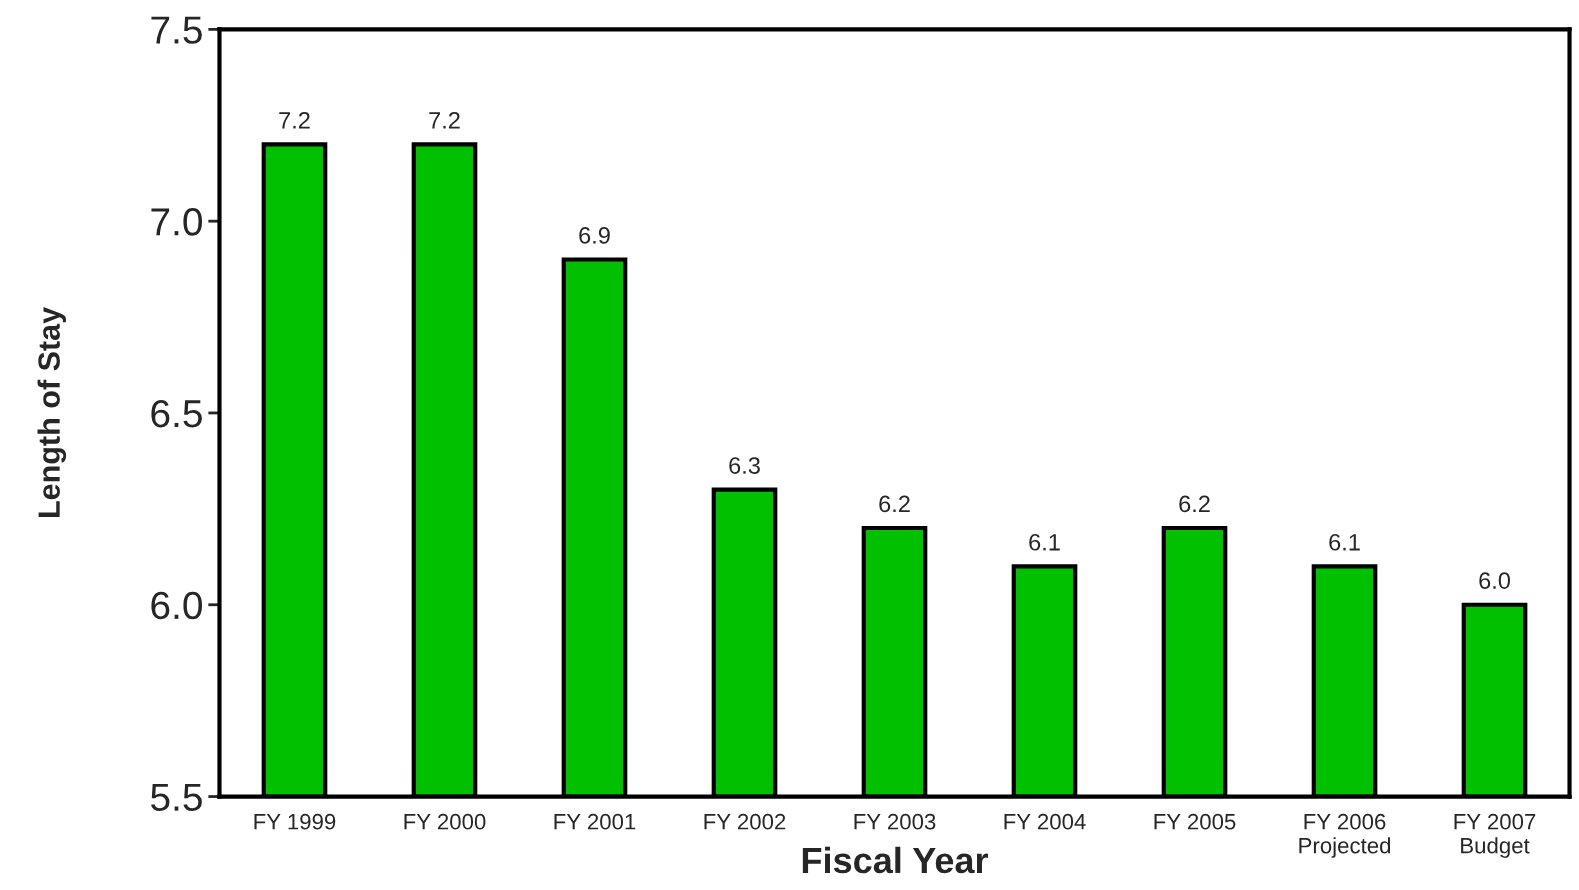  I want to click on y-tick-label: 7.5, so click(176, 30).